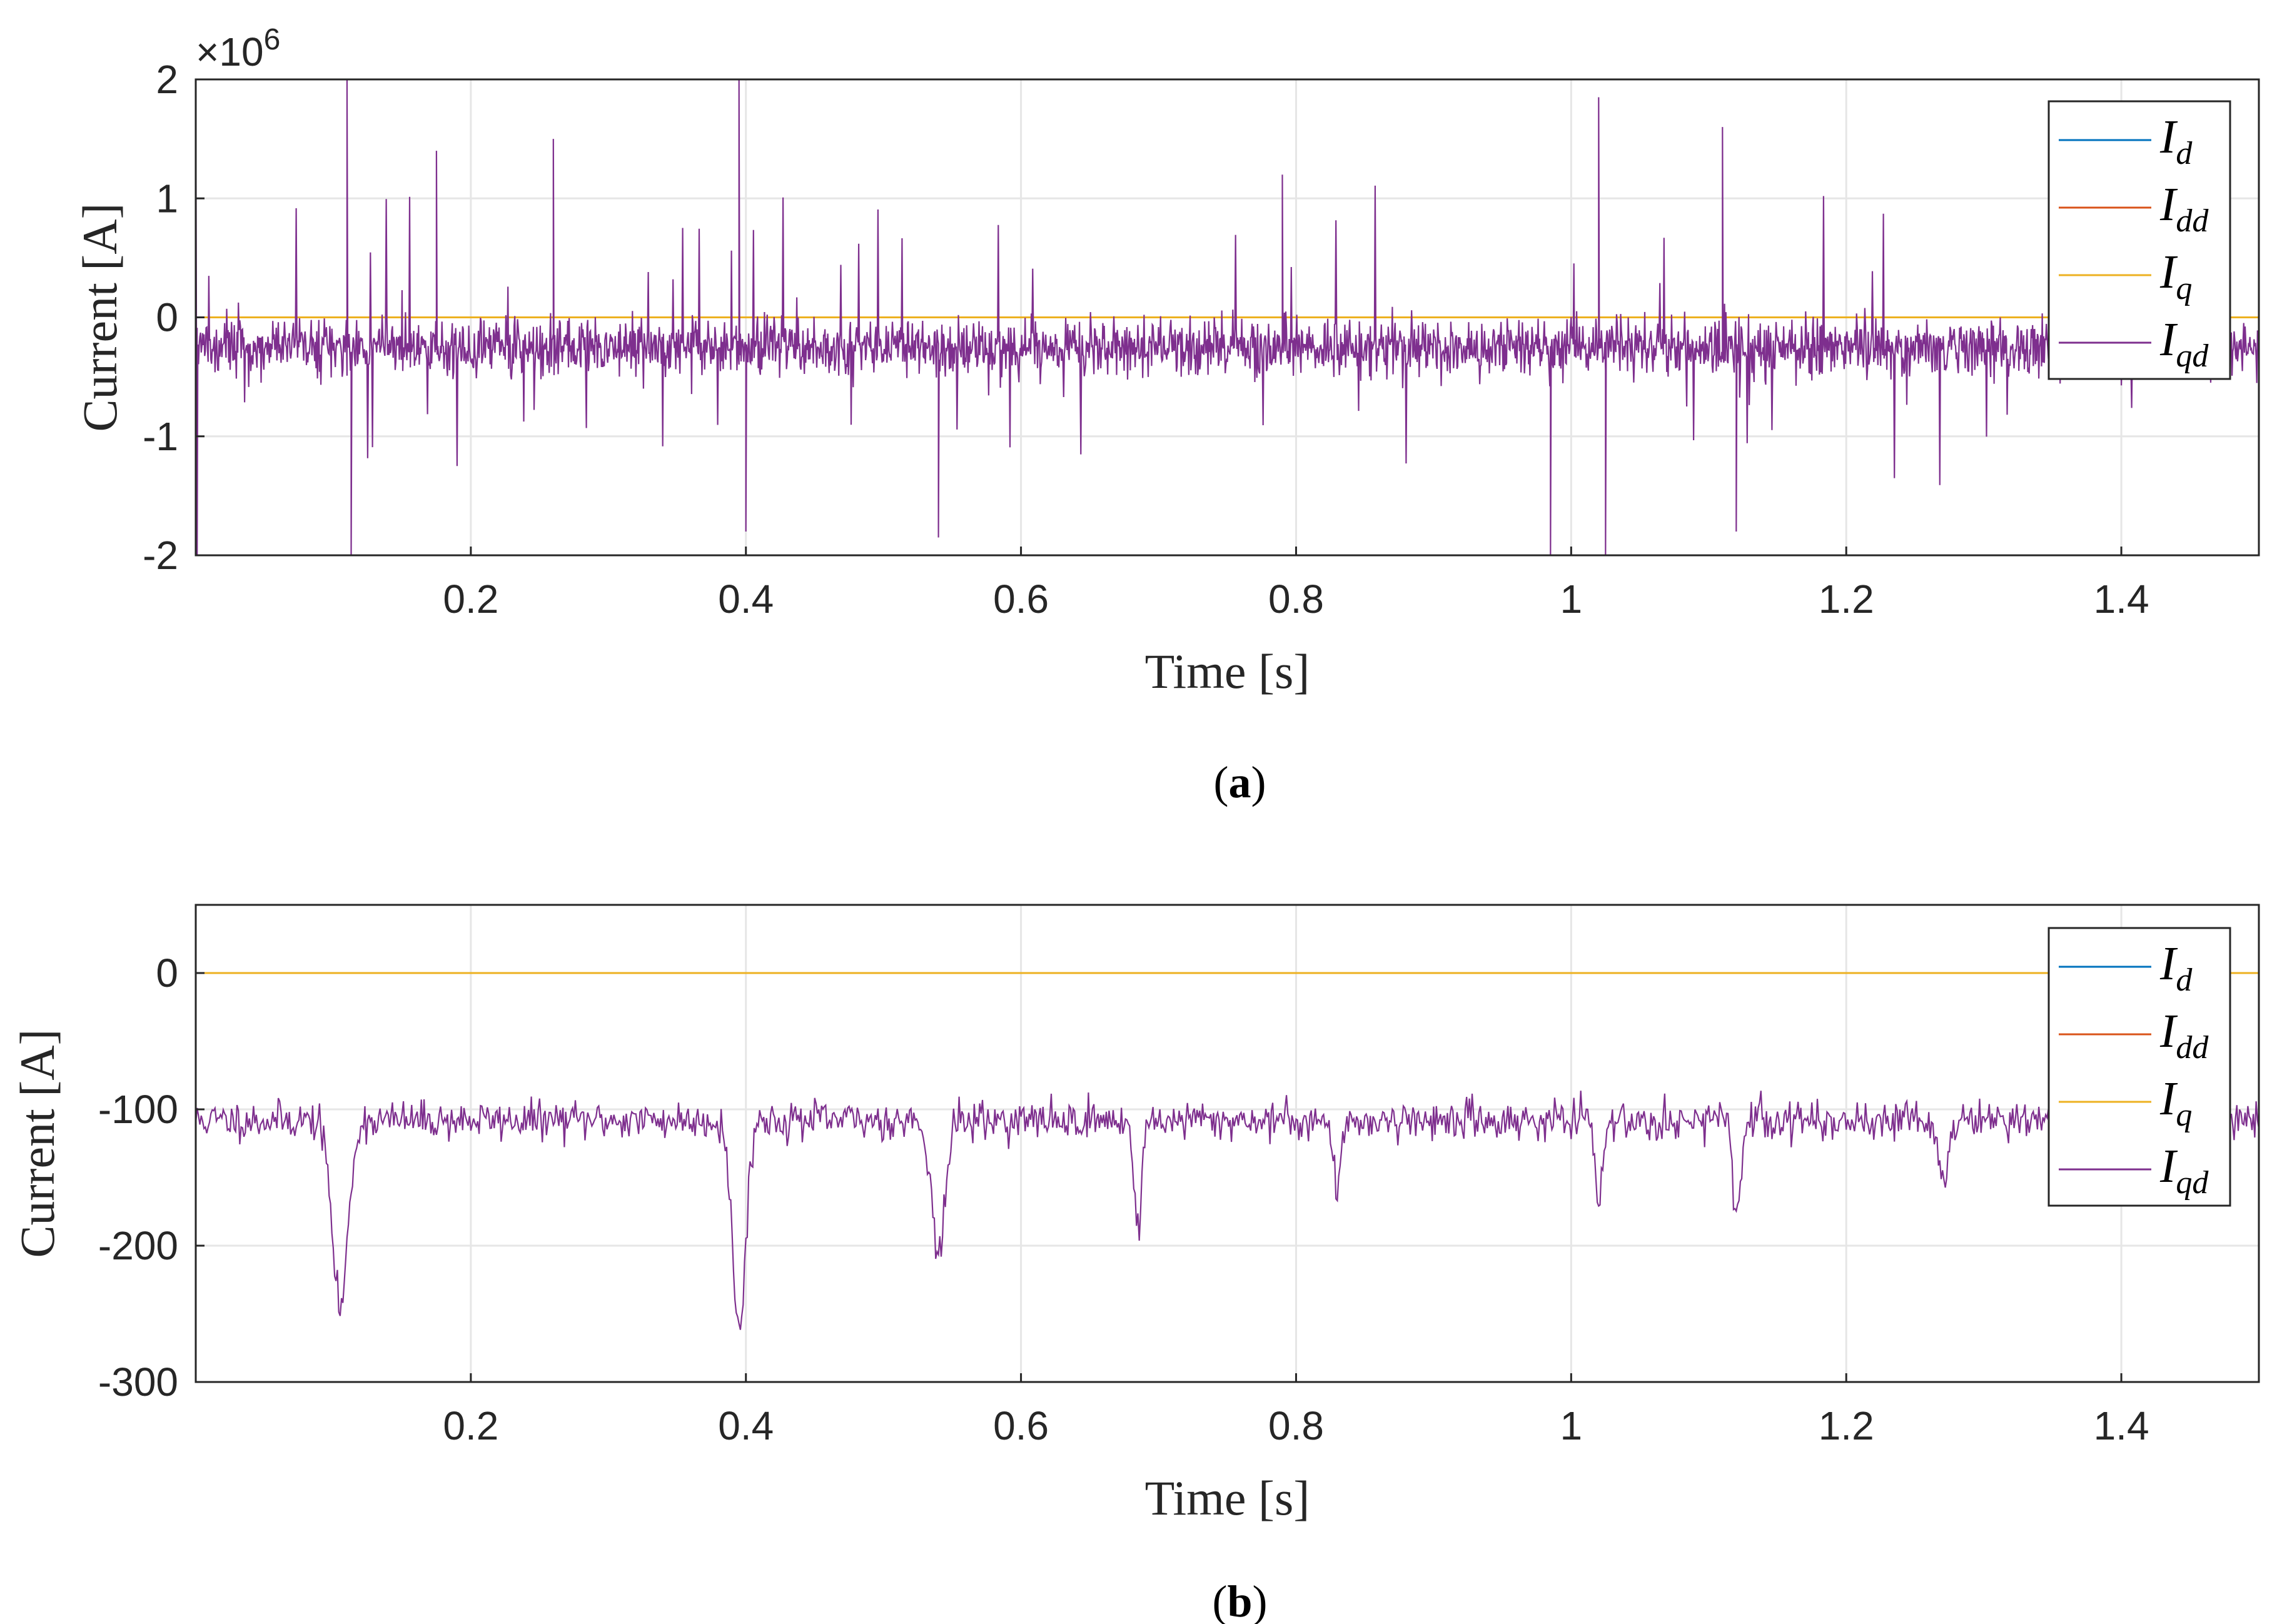  Describe the element at coordinates (746, 599) in the screenshot. I see `panel-a-x-tick-label: 0.4` at that location.